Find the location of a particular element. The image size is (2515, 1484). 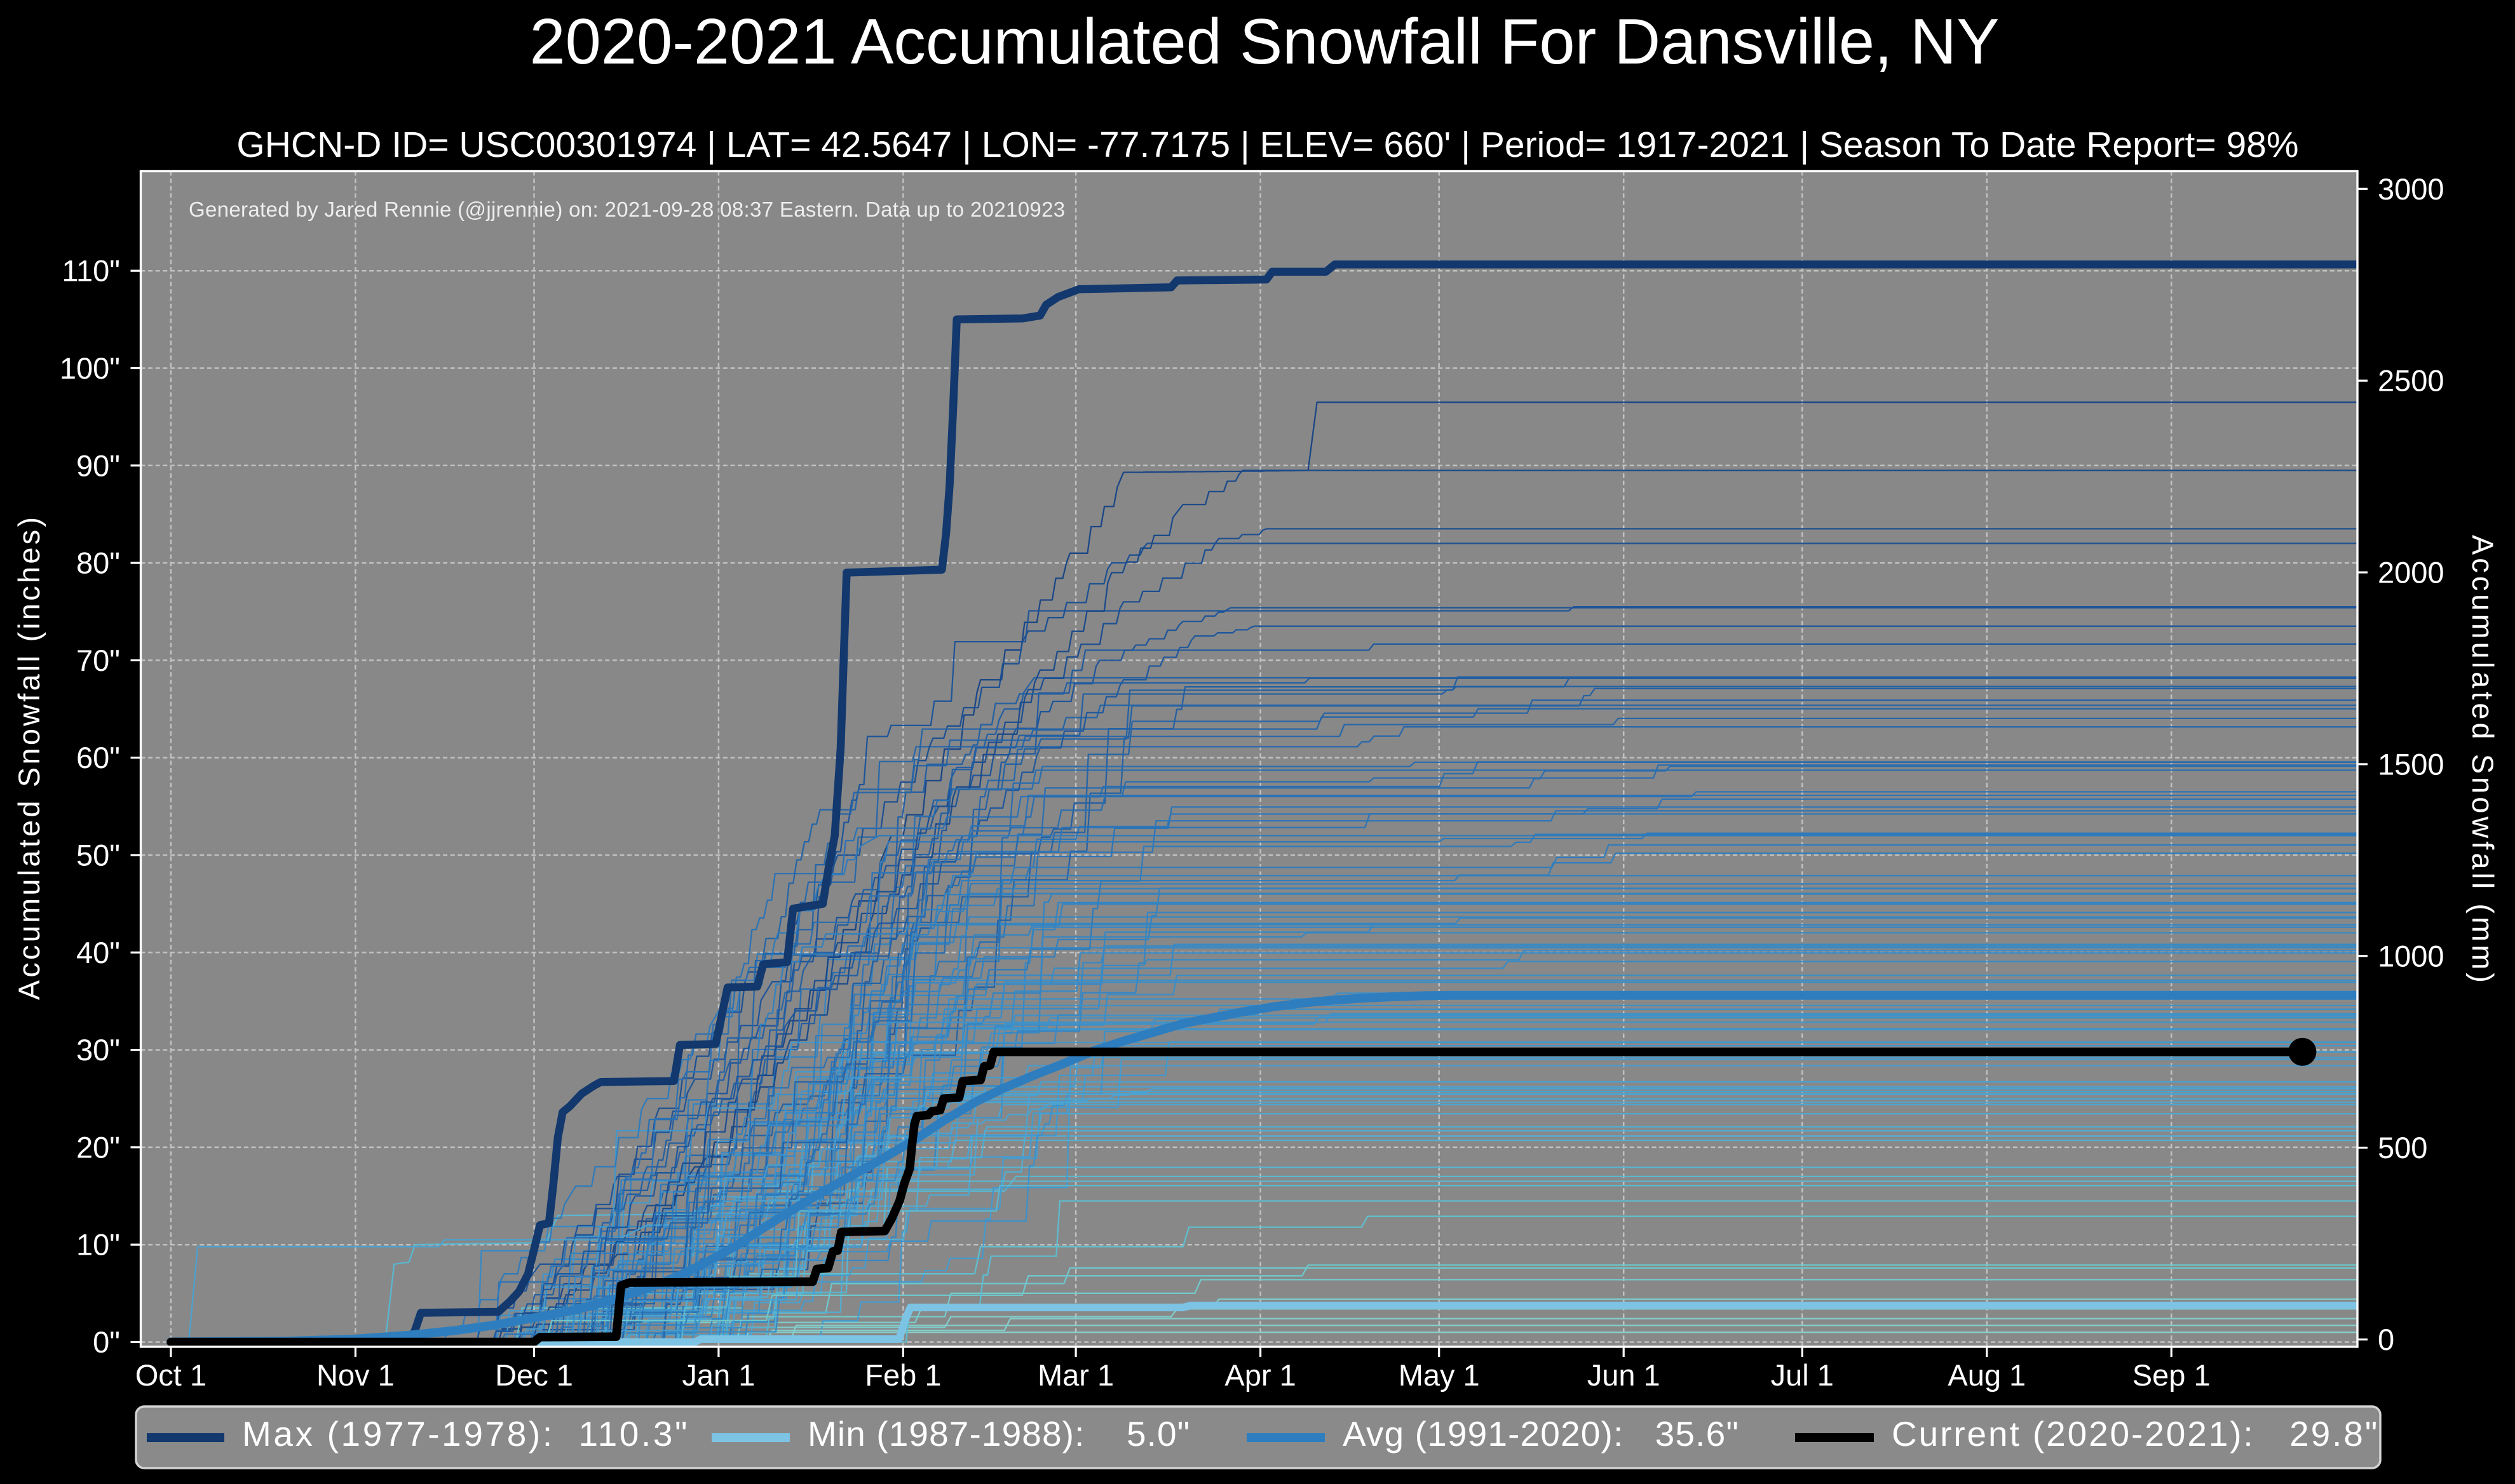

svg-text: Max (1977-1978): 110.3" is located at coordinates (465, 1434).